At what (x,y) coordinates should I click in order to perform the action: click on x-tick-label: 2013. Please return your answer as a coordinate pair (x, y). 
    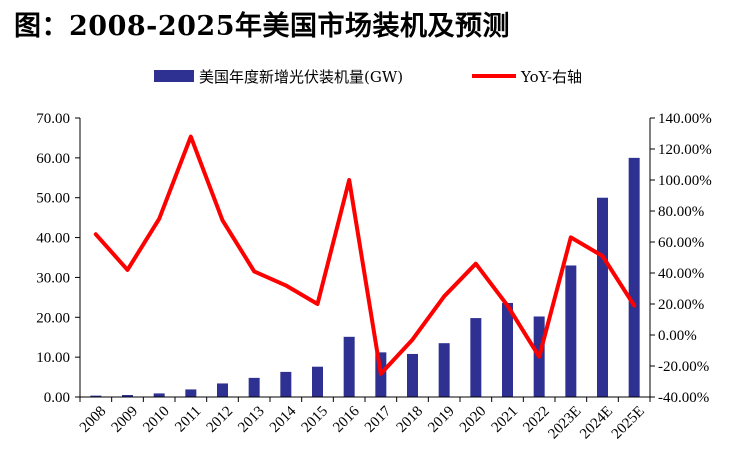
    Looking at the image, I should click on (251, 419).